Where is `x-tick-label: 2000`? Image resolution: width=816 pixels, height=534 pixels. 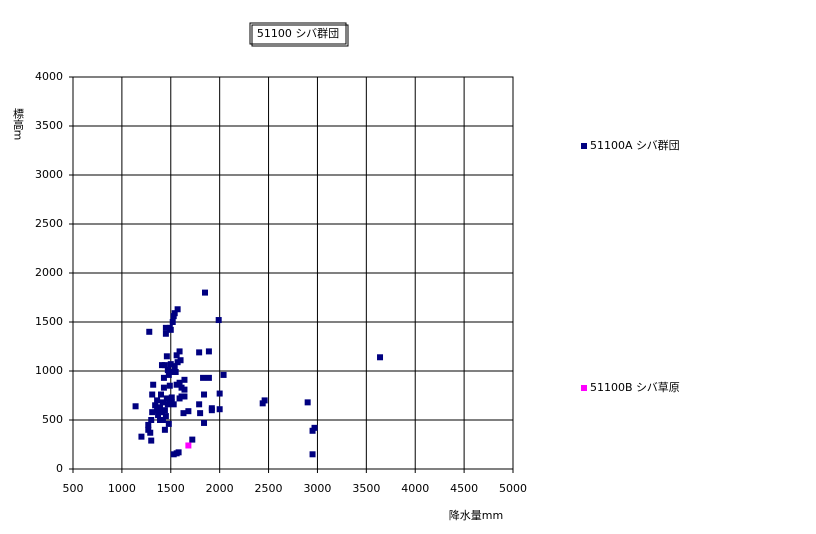
x-tick-label: 2000 is located at coordinates (220, 488).